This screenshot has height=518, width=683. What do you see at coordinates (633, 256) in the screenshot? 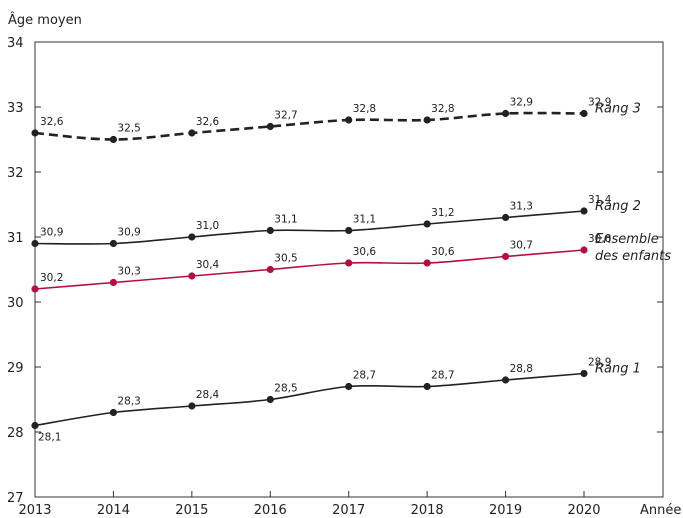
I see `series-name-label: des enfants` at bounding box center [633, 256].